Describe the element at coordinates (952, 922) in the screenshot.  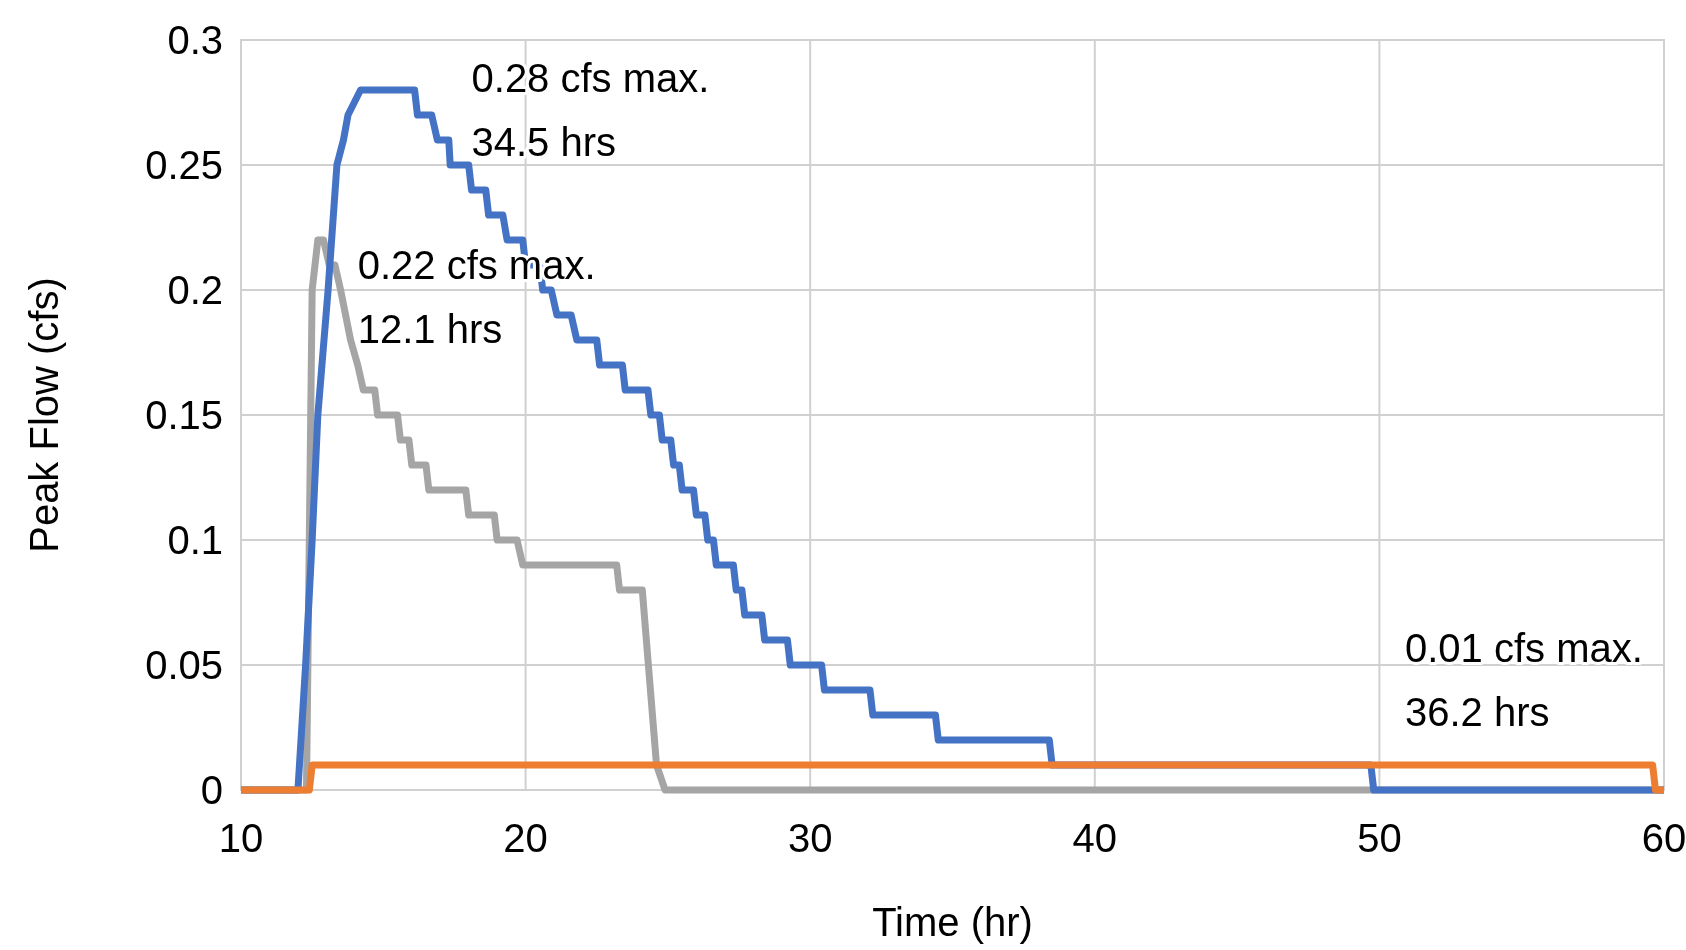
I see `x-axis-title: Time (hr)` at that location.